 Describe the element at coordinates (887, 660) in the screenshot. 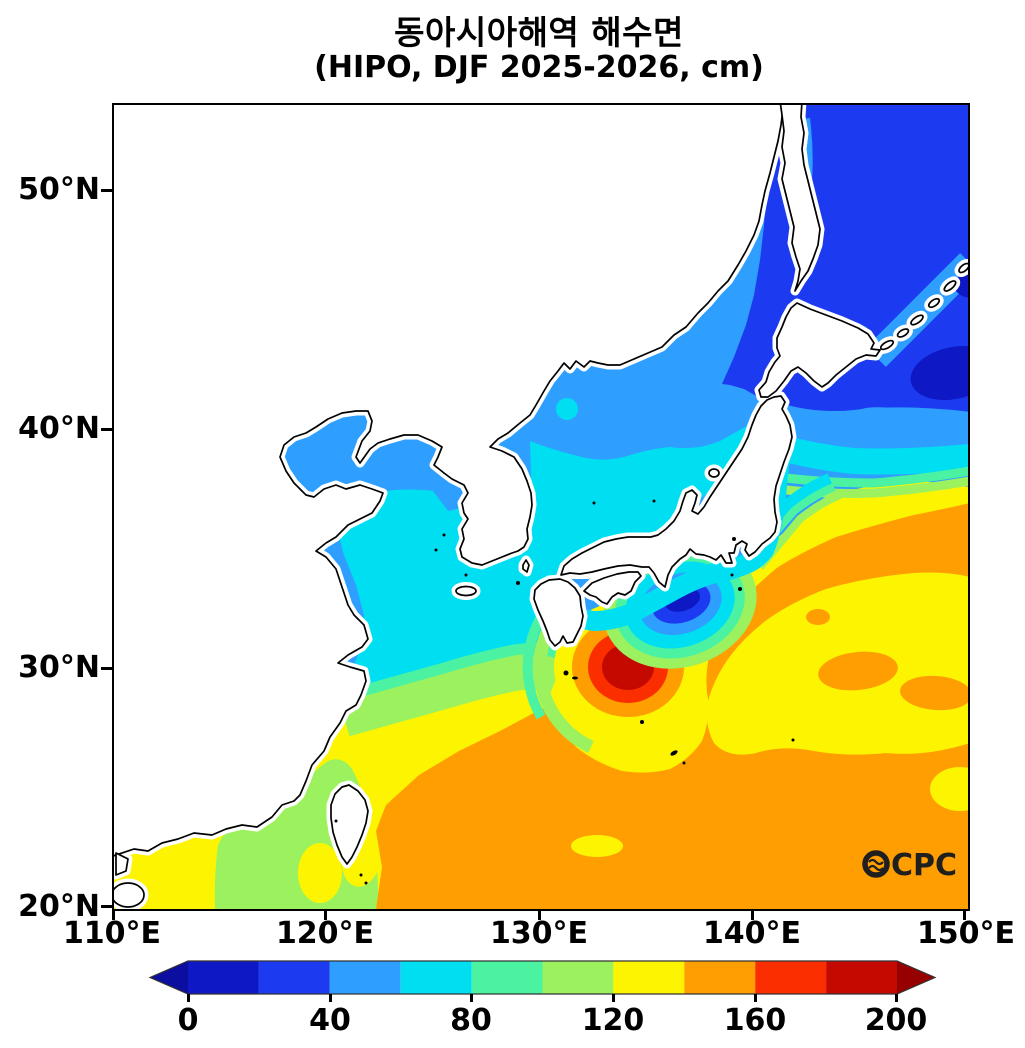

I see `orange-blobs-in-yellow` at that location.